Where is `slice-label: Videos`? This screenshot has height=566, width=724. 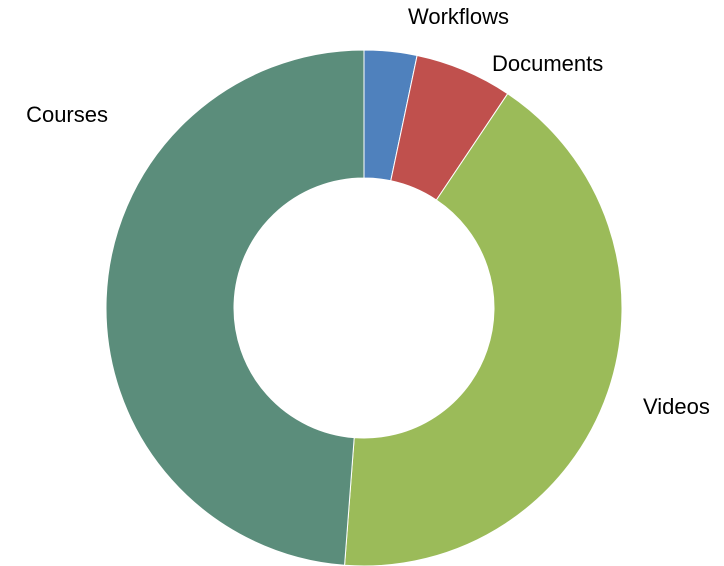
slice-label: Videos is located at coordinates (676, 406).